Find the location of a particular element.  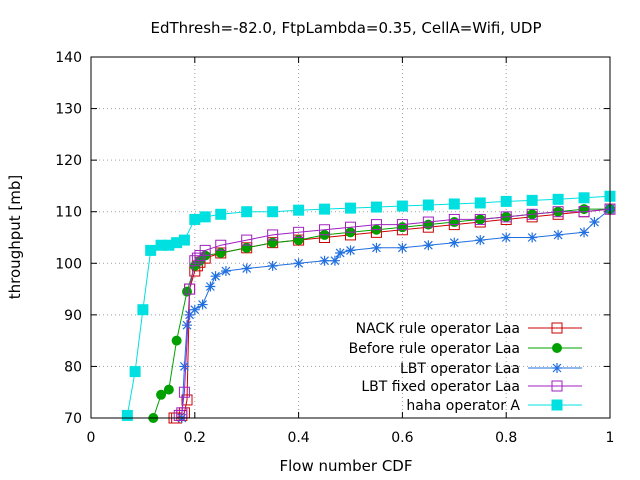

x-tick-label: 0.4 is located at coordinates (298, 438).